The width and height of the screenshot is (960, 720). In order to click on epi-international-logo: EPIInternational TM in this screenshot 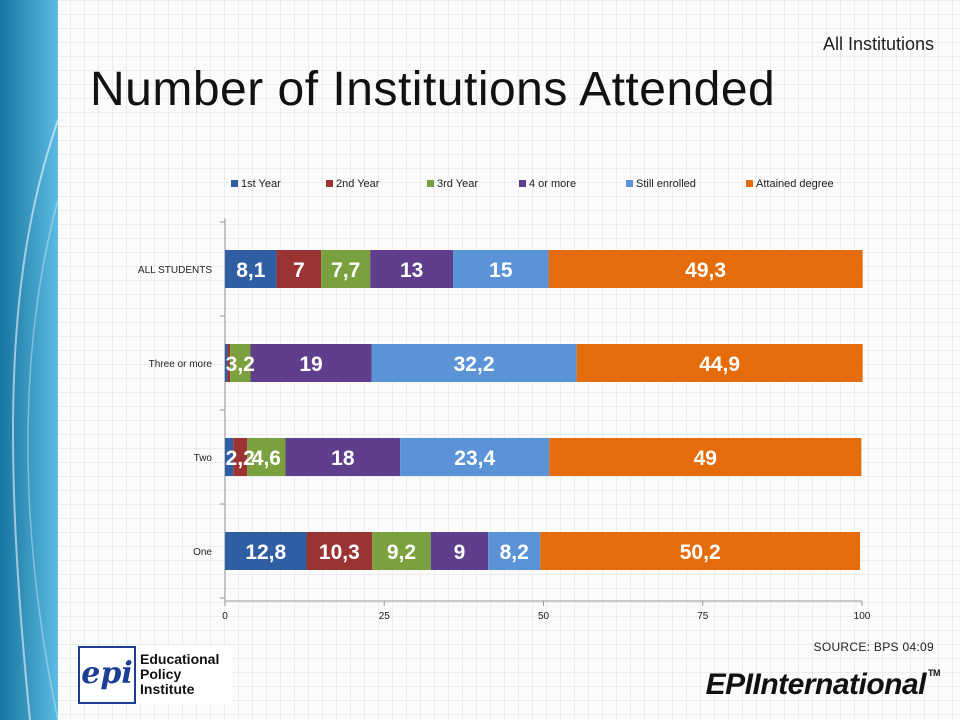, I will do `click(823, 685)`.